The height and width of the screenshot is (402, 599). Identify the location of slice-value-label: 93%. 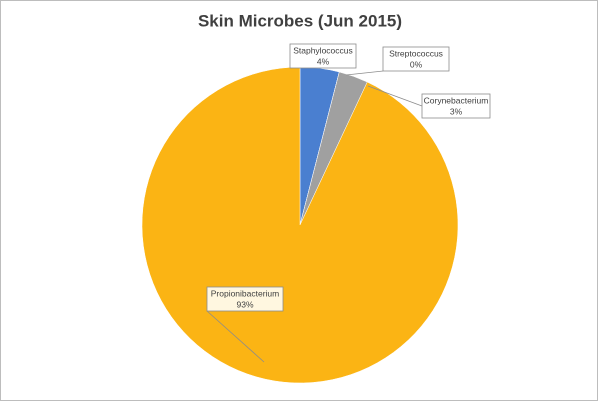
(244, 304).